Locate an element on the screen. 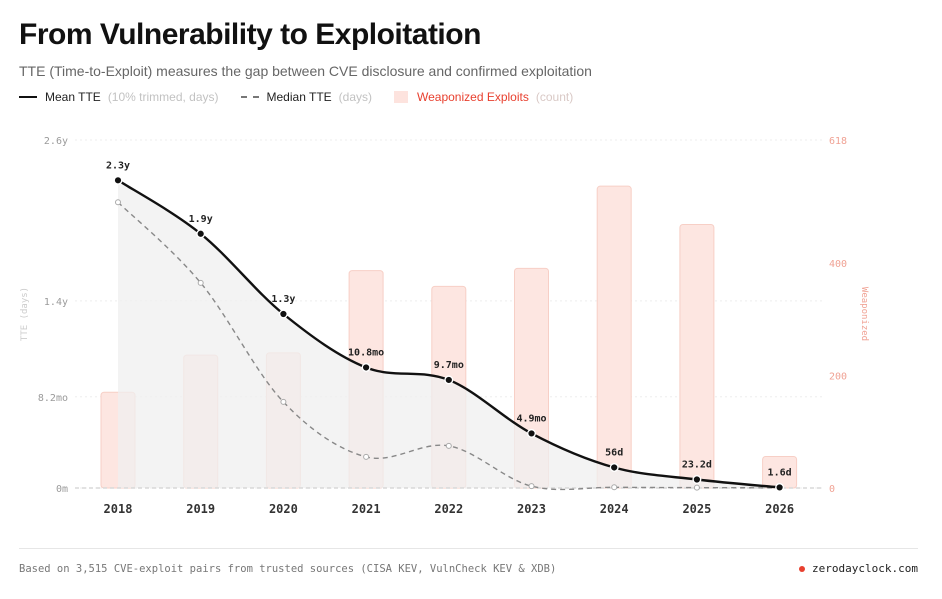  y-right-tick-label: 200 is located at coordinates (838, 376).